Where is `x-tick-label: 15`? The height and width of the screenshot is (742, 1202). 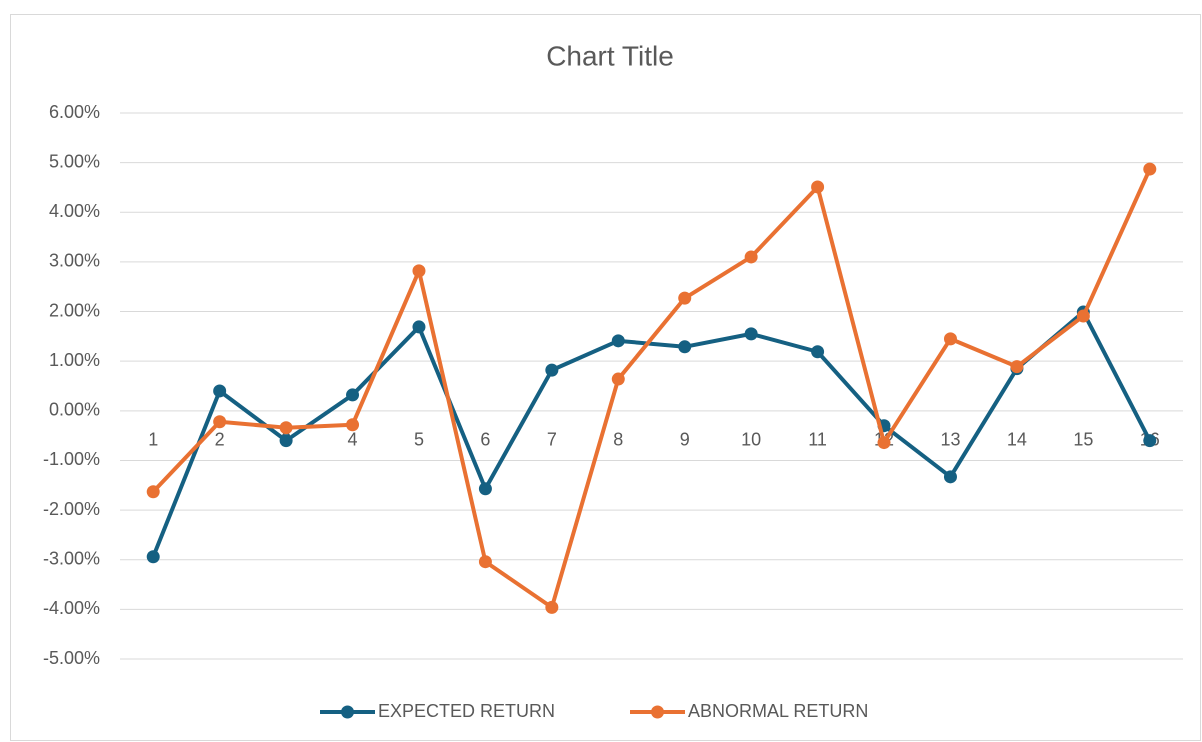
x-tick-label: 15 is located at coordinates (1083, 440).